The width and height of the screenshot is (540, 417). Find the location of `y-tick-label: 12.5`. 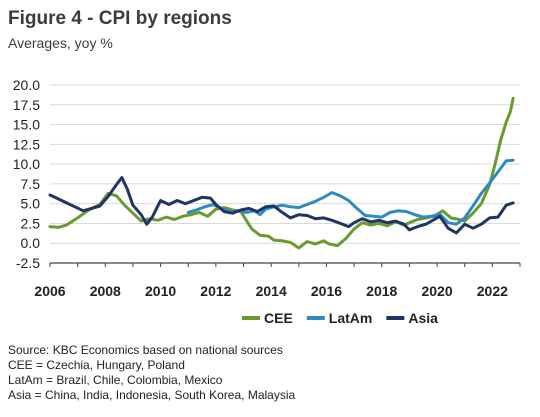

y-tick-label: 12.5 is located at coordinates (26, 144).